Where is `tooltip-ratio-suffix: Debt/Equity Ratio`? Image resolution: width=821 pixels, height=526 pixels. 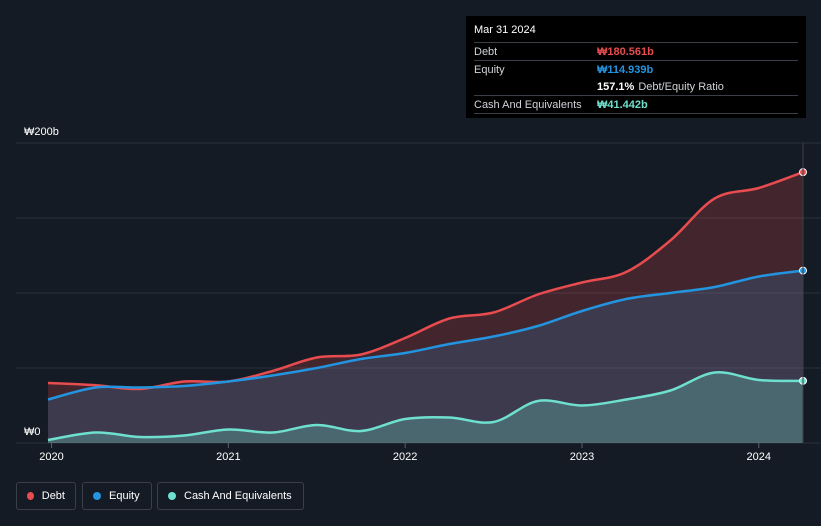
tooltip-ratio-suffix: Debt/Equity Ratio is located at coordinates (681, 86).